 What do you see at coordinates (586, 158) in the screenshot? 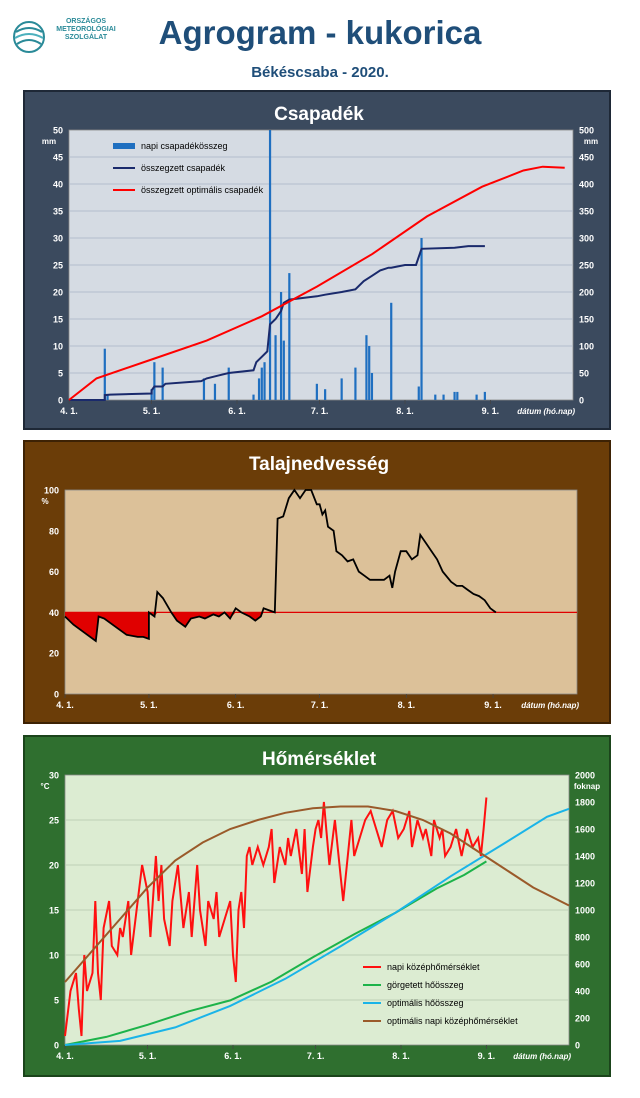
I see `y2-tick-label: 450` at bounding box center [586, 158].